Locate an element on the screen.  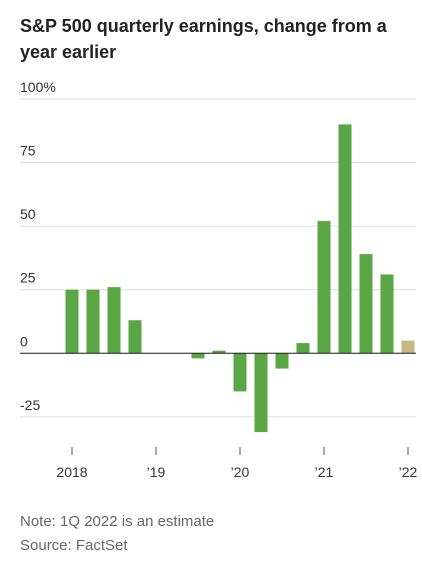
y-tick-label: 50 is located at coordinates (28, 214).